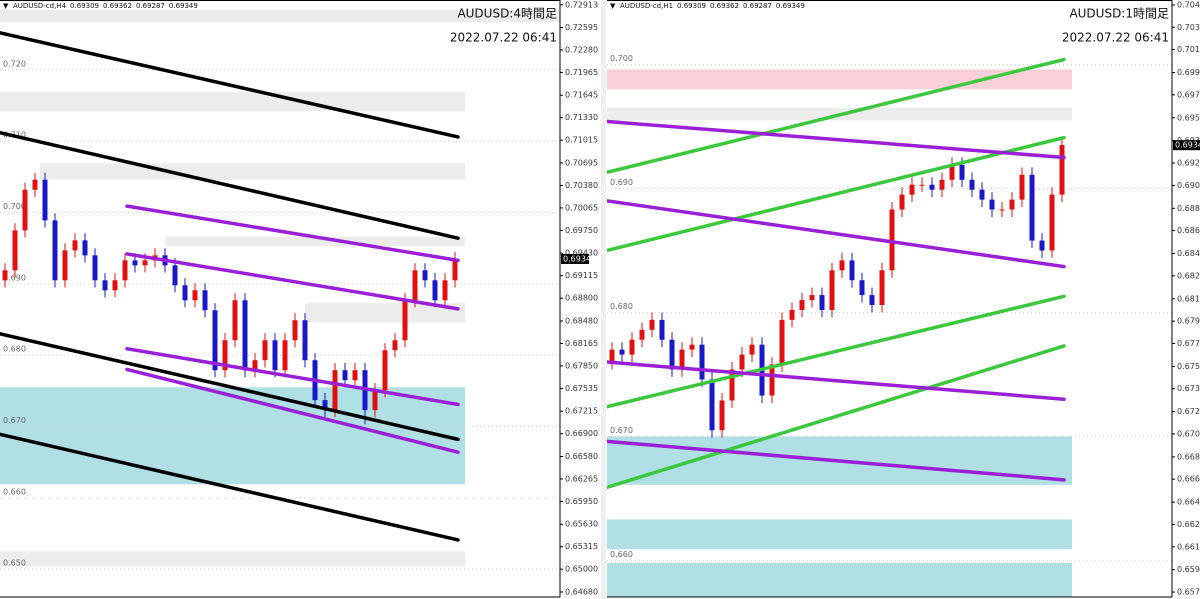 This screenshot has width=1200, height=599. What do you see at coordinates (1188, 569) in the screenshot?
I see `y-tick-label: 0.65925` at bounding box center [1188, 569].